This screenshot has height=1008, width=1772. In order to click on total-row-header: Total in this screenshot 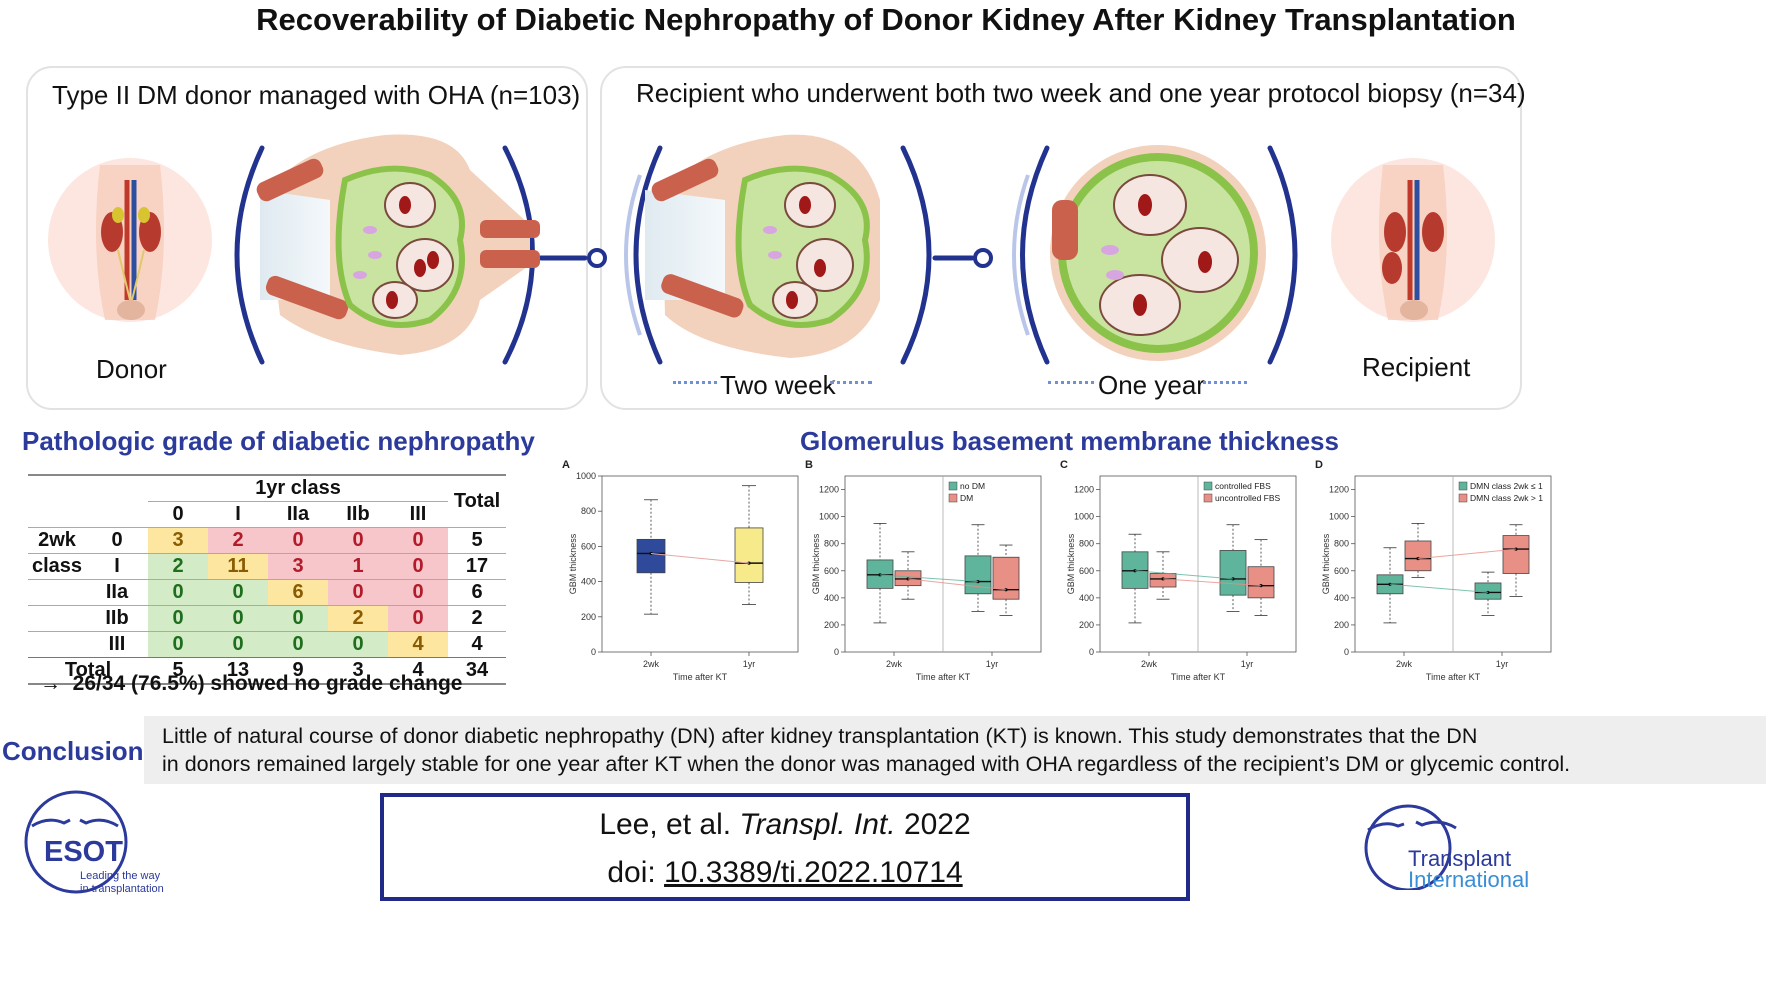, I will do `click(88, 670)`.